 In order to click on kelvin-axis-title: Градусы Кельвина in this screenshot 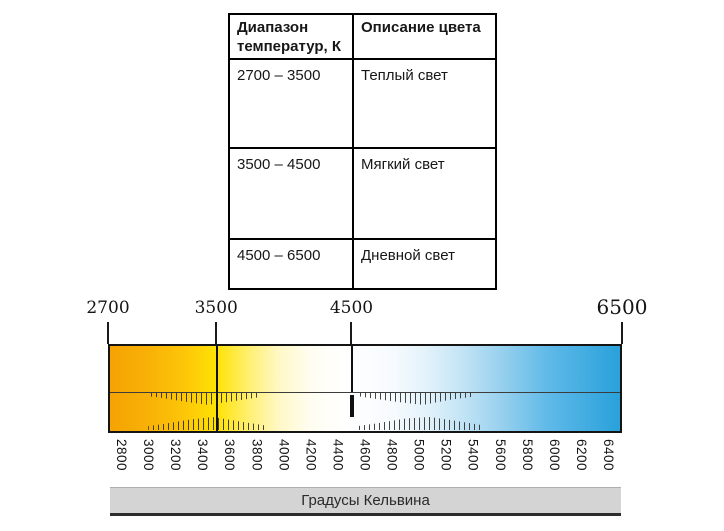, I will do `click(365, 500)`.